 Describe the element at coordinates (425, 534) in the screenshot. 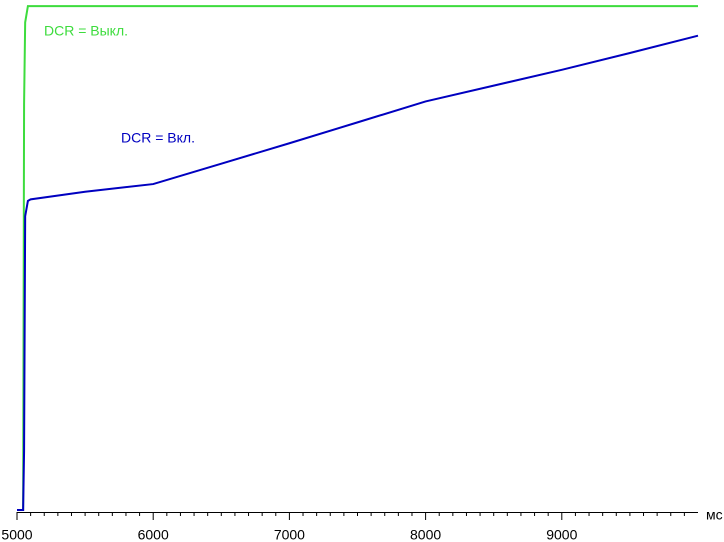

I see `x-tick-label: 8000` at that location.